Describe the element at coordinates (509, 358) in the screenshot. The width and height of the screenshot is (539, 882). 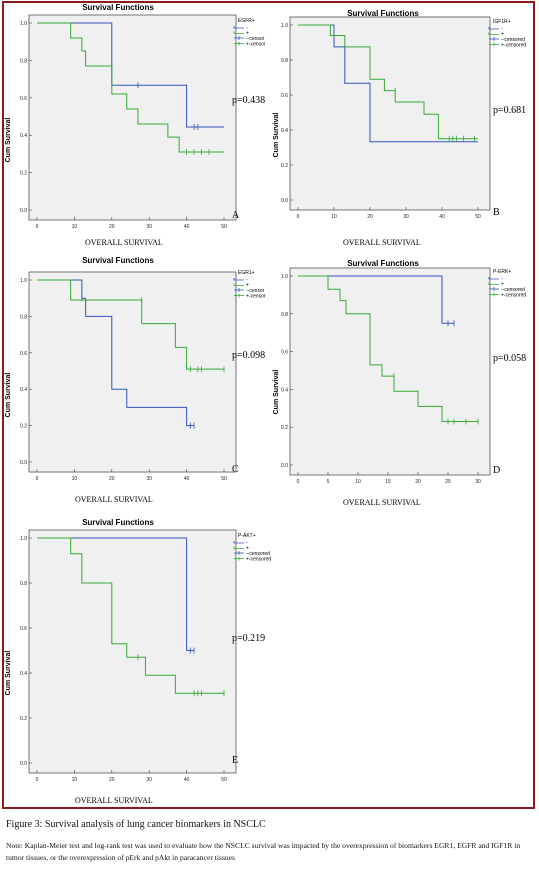
I see `p-value: p=0.058` at that location.